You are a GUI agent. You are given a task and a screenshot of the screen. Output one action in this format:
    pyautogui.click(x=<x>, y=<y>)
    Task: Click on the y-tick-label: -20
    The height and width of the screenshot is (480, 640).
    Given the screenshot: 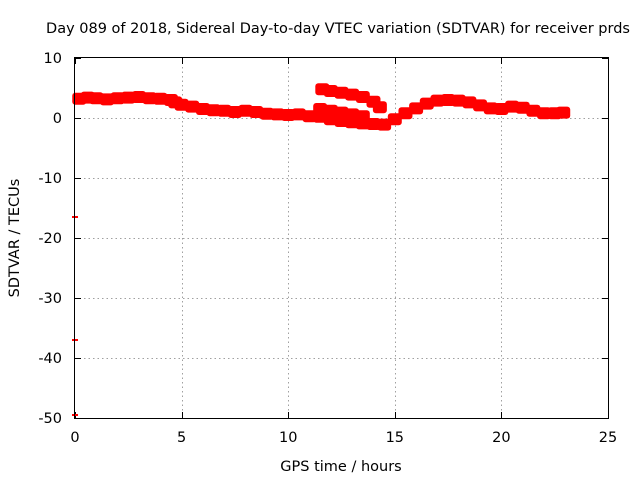 What is the action you would take?
    pyautogui.click(x=50, y=239)
    